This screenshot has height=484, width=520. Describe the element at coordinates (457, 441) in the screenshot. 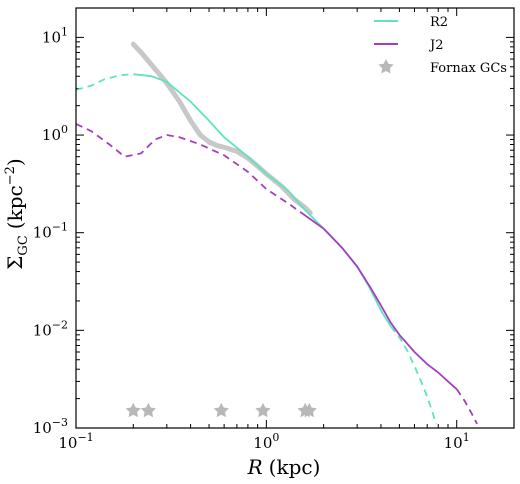

I see `x-tick-label: 10¹` at that location.